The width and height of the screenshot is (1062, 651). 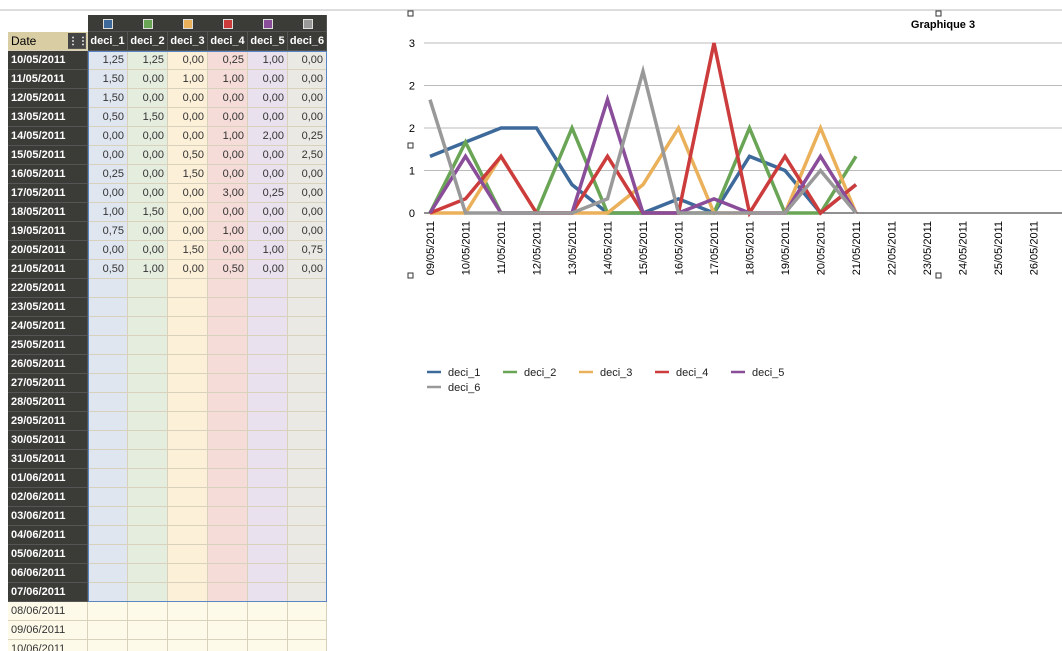 What do you see at coordinates (48, 212) in the screenshot?
I see `row-date: 18/05/2011` at bounding box center [48, 212].